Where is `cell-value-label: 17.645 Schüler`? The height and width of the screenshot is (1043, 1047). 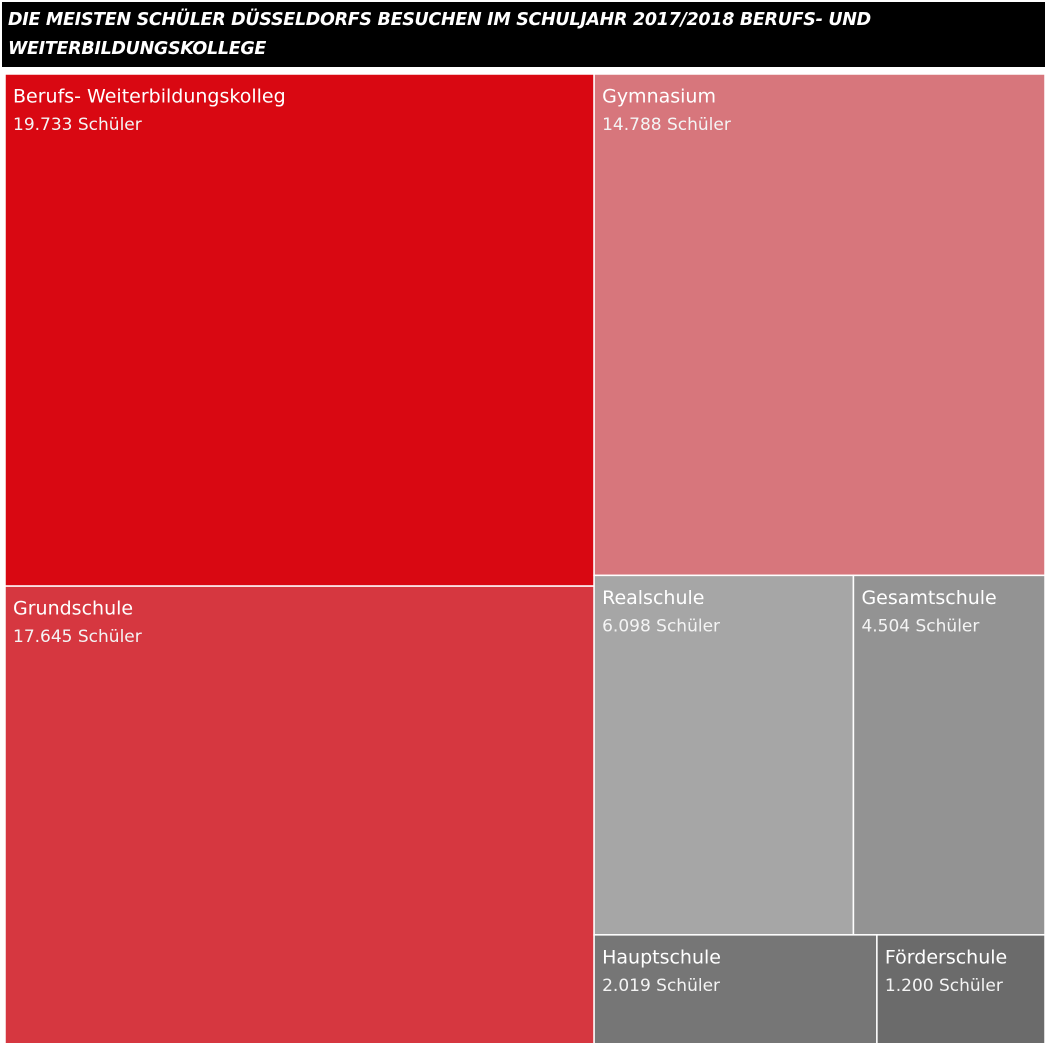 cell-value-label: 17.645 Schüler is located at coordinates (77, 637).